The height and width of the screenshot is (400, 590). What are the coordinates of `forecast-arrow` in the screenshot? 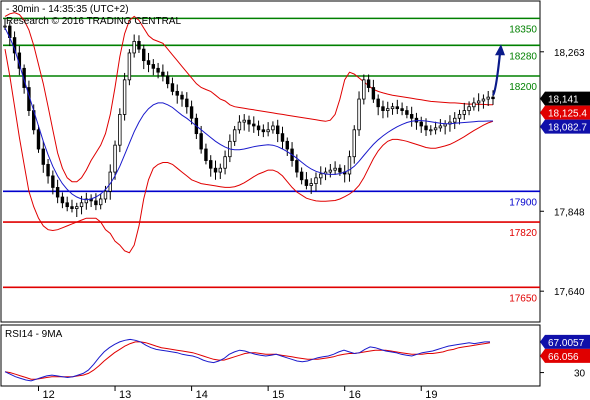 It's located at (498, 70).